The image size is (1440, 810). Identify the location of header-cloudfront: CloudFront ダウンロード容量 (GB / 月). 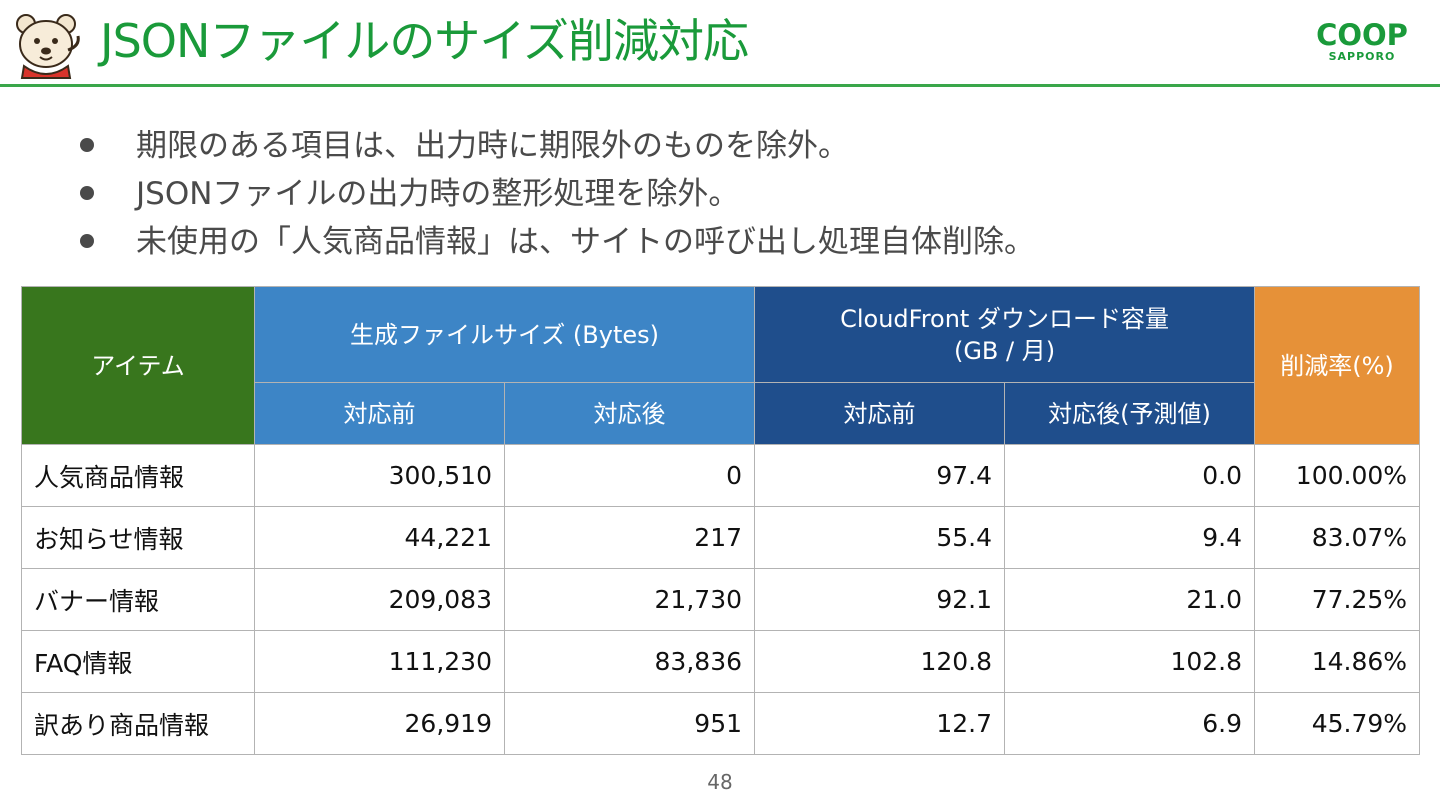
(1005, 334).